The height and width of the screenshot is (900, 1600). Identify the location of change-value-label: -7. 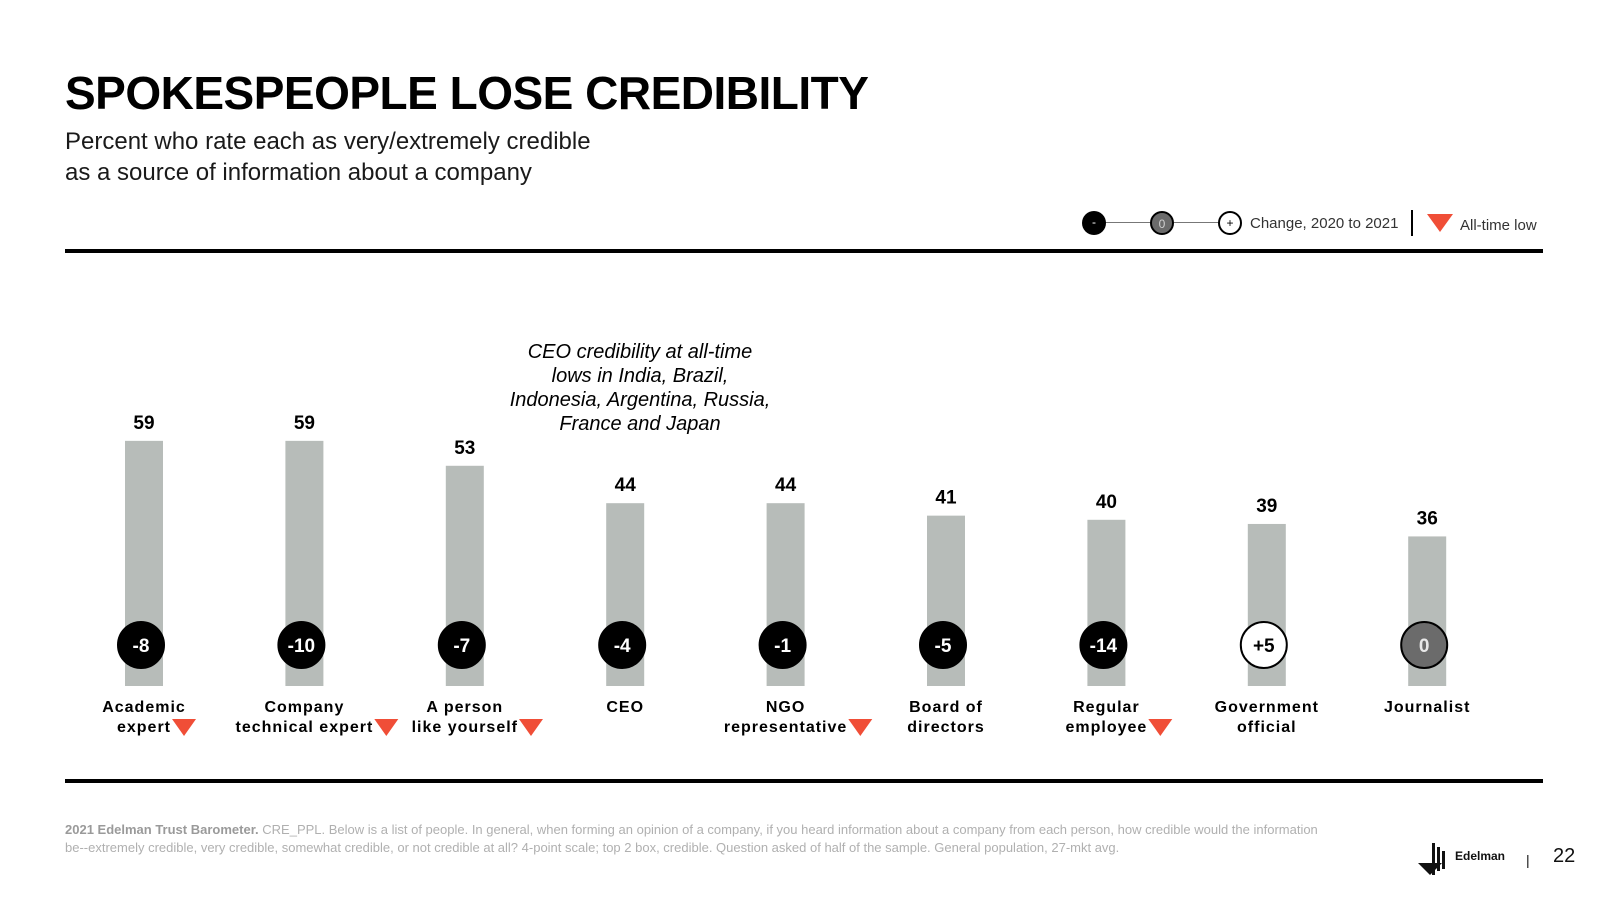
(461, 646).